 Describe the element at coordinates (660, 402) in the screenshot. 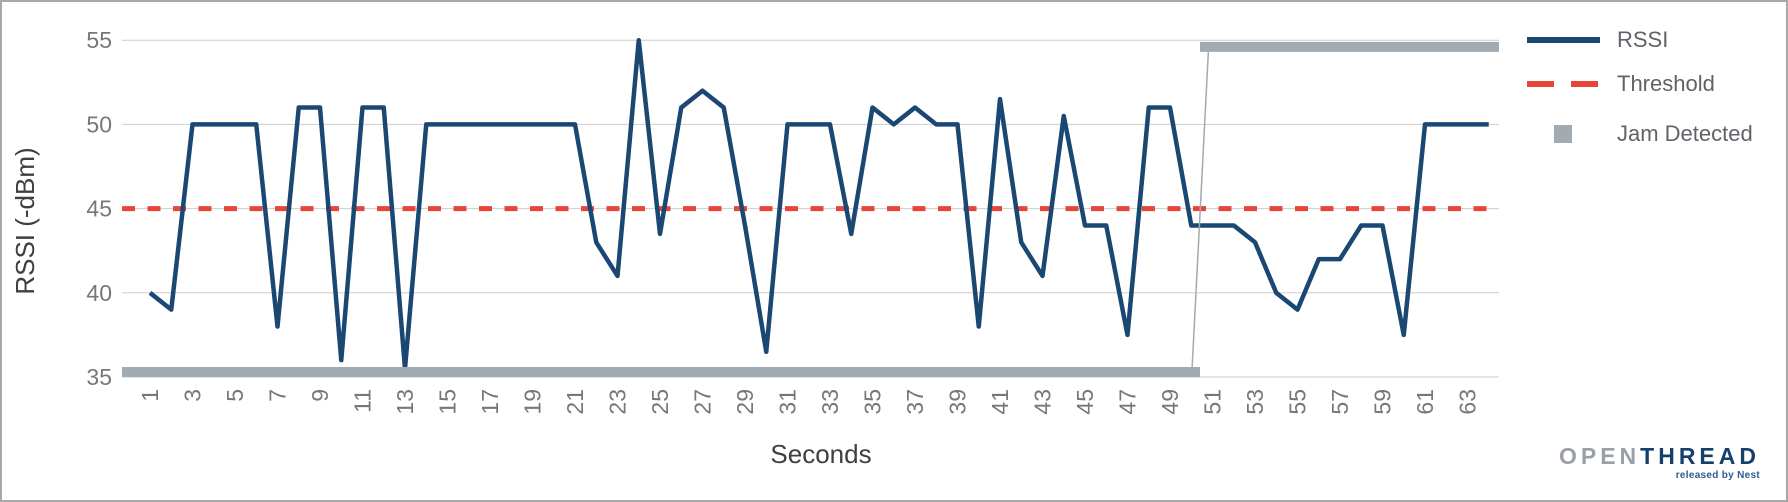

I see `x-tick-label-25: 25` at that location.